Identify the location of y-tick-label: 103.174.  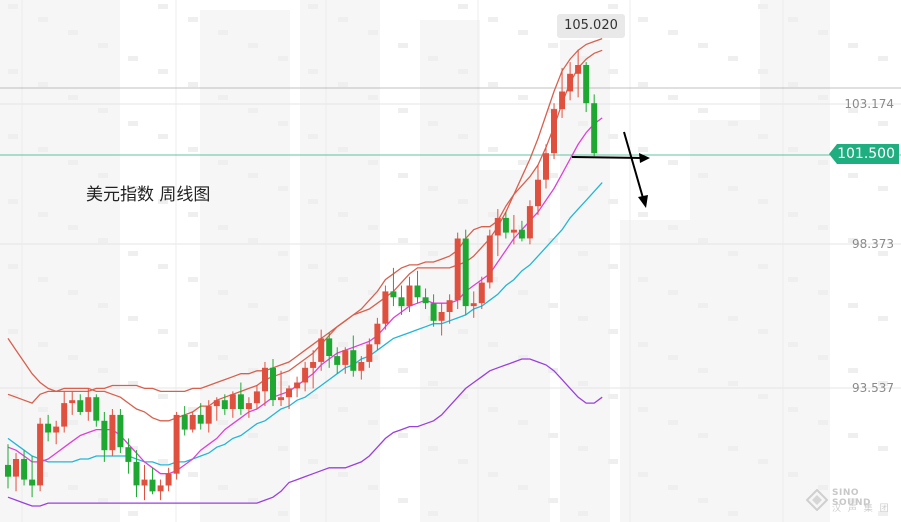
(869, 104).